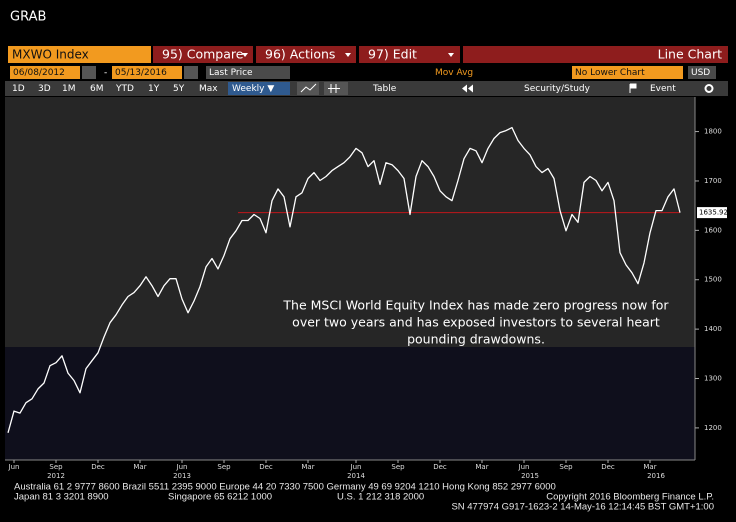  Describe the element at coordinates (713, 230) in the screenshot. I see `y-tick-label: 1600` at that location.